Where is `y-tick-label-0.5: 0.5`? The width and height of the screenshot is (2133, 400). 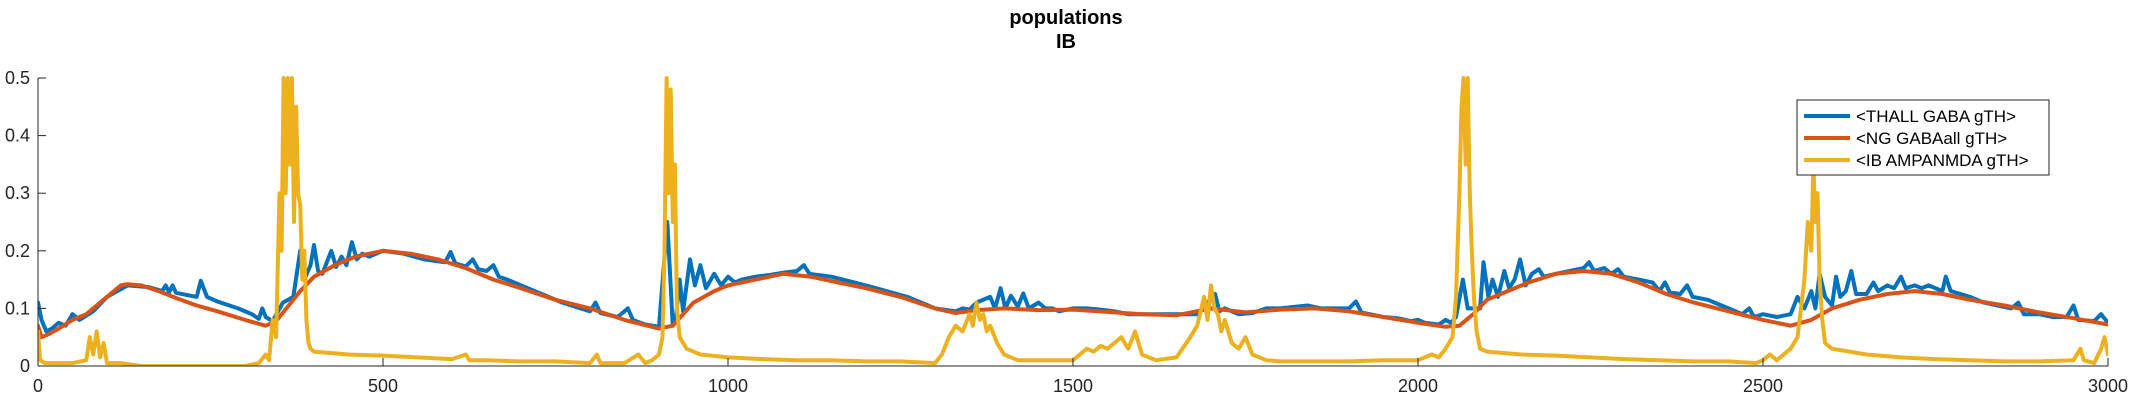 y-tick-label-0.5: 0.5 is located at coordinates (17, 78).